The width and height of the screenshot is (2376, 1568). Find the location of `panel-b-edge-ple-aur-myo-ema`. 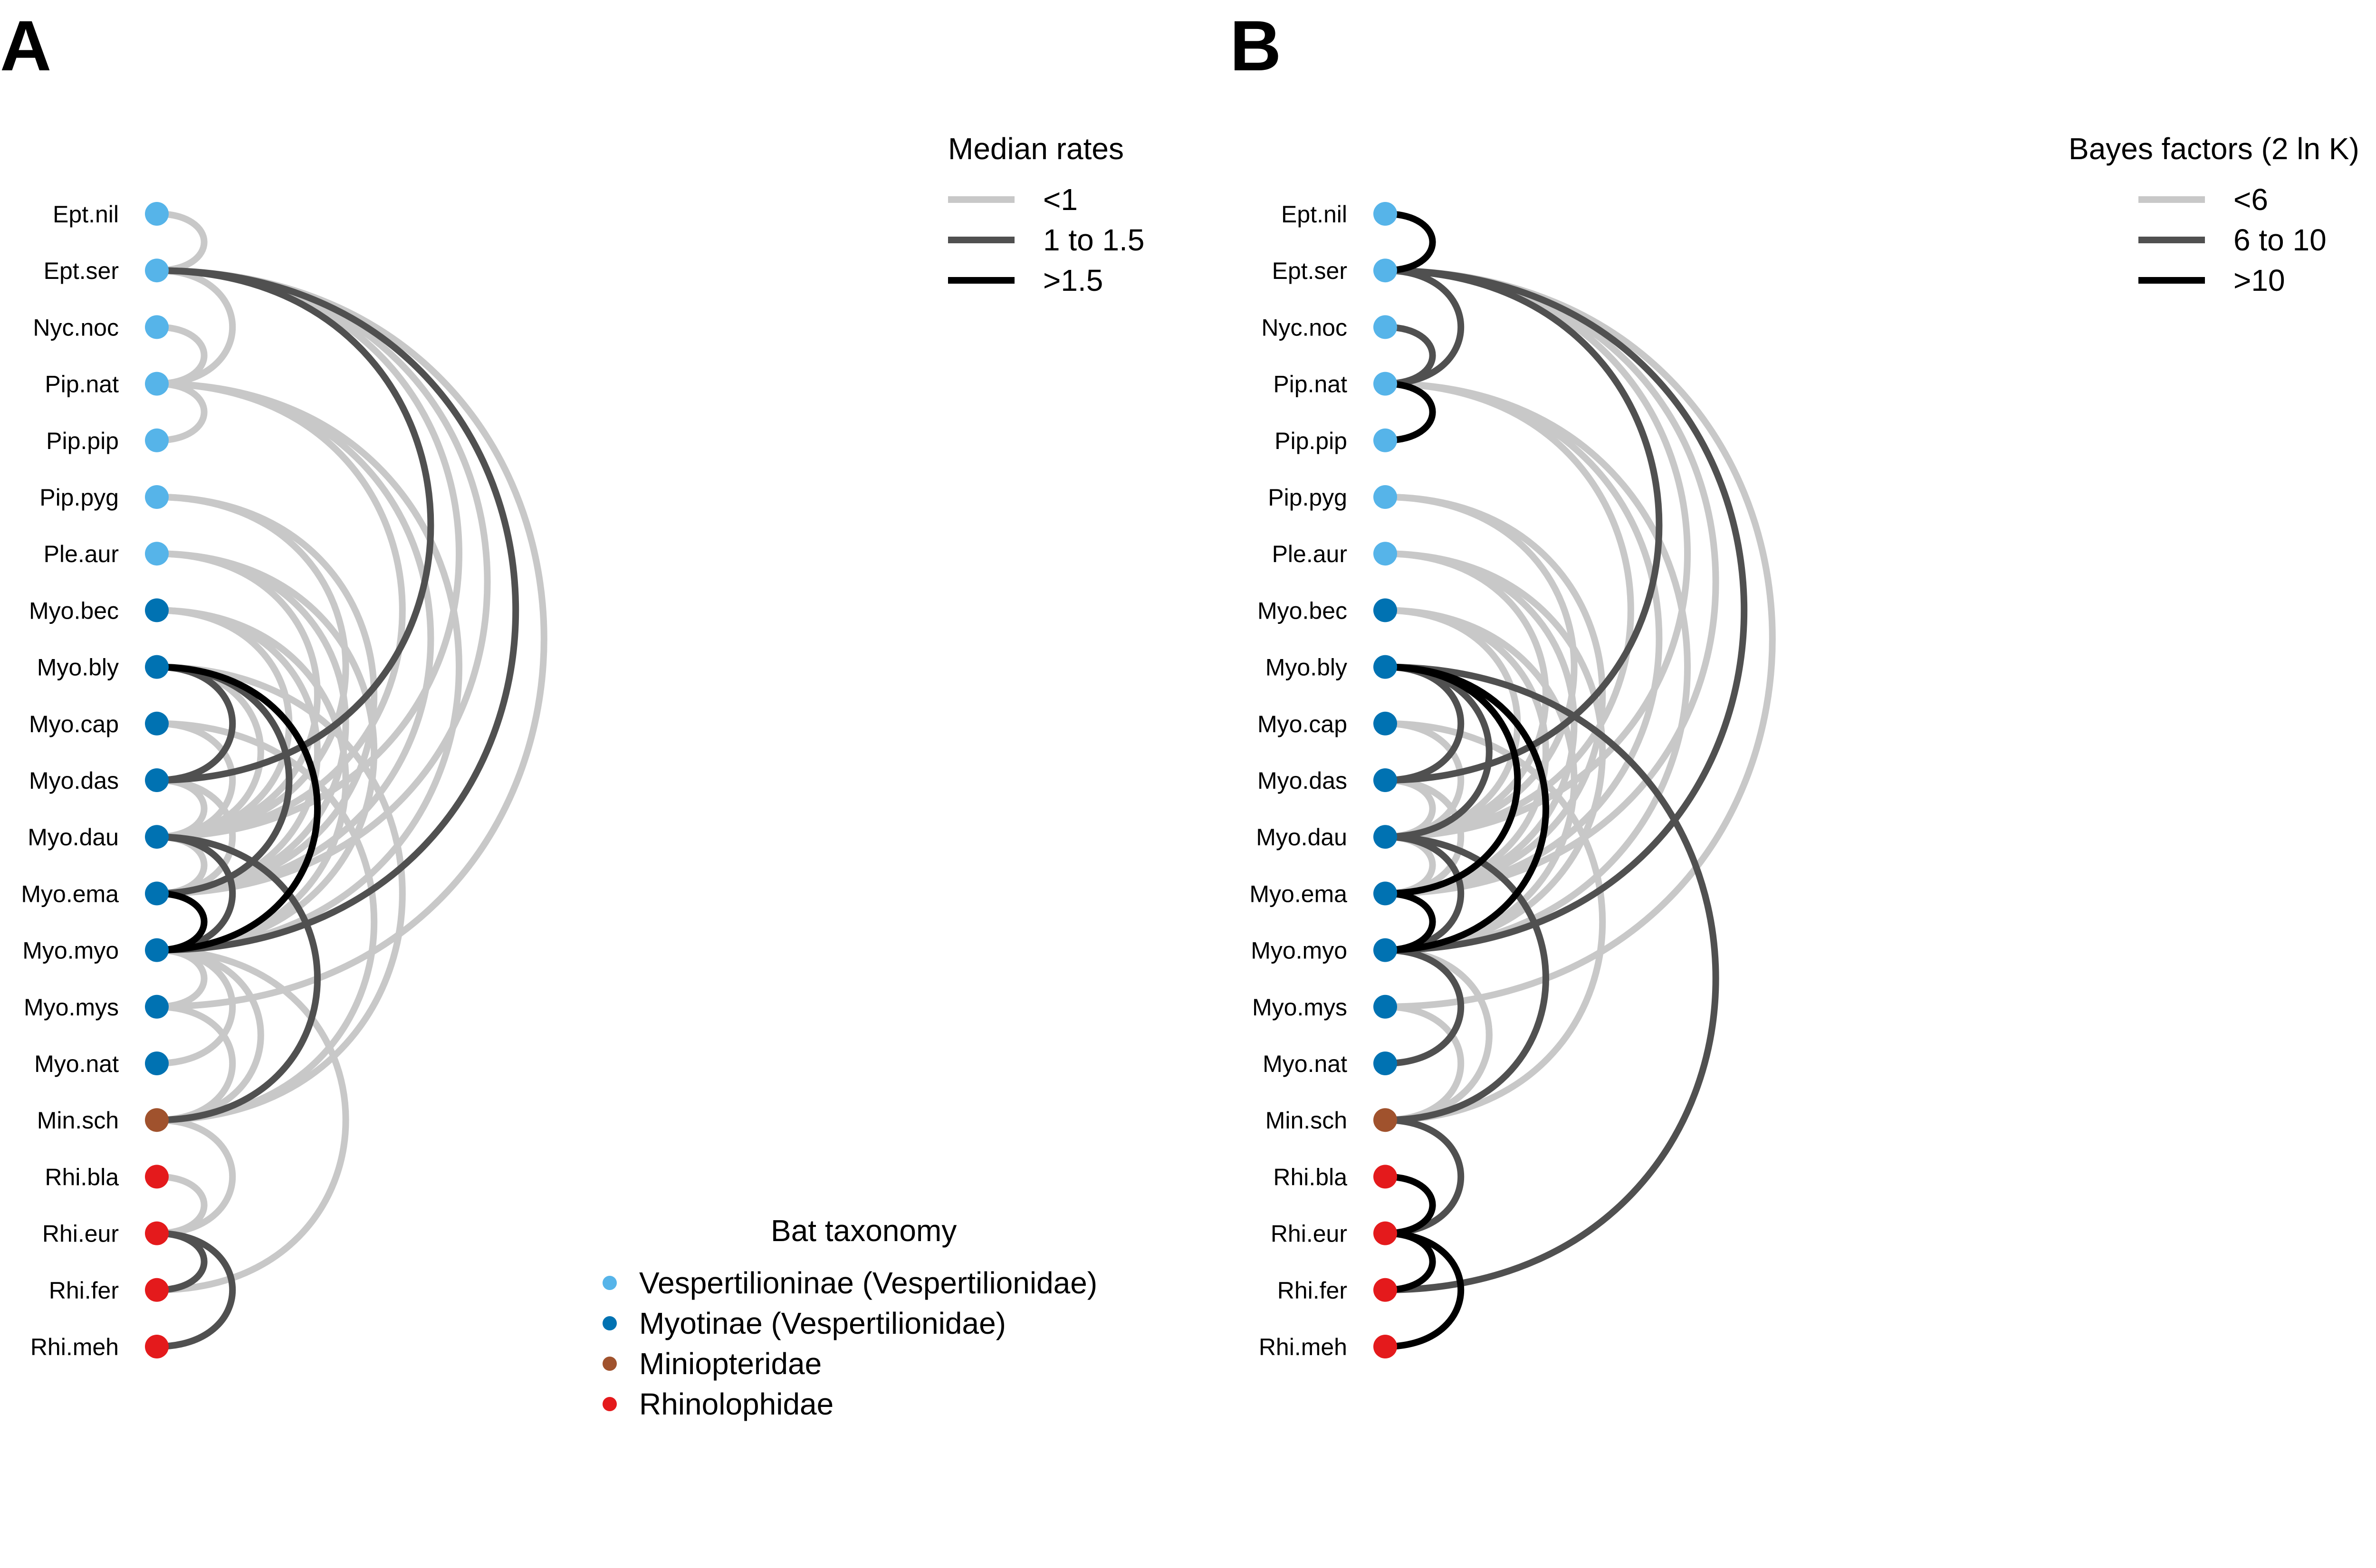

panel-b-edge-ple-aur-myo-ema is located at coordinates (1480, 723).